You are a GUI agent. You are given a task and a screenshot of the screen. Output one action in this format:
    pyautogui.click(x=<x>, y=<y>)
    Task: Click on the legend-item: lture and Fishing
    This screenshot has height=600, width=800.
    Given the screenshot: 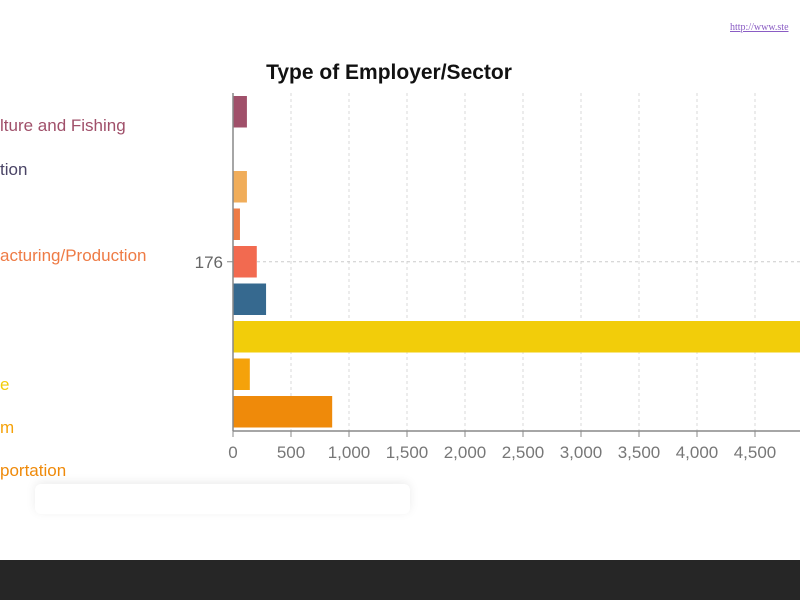 What is the action you would take?
    pyautogui.click(x=63, y=125)
    